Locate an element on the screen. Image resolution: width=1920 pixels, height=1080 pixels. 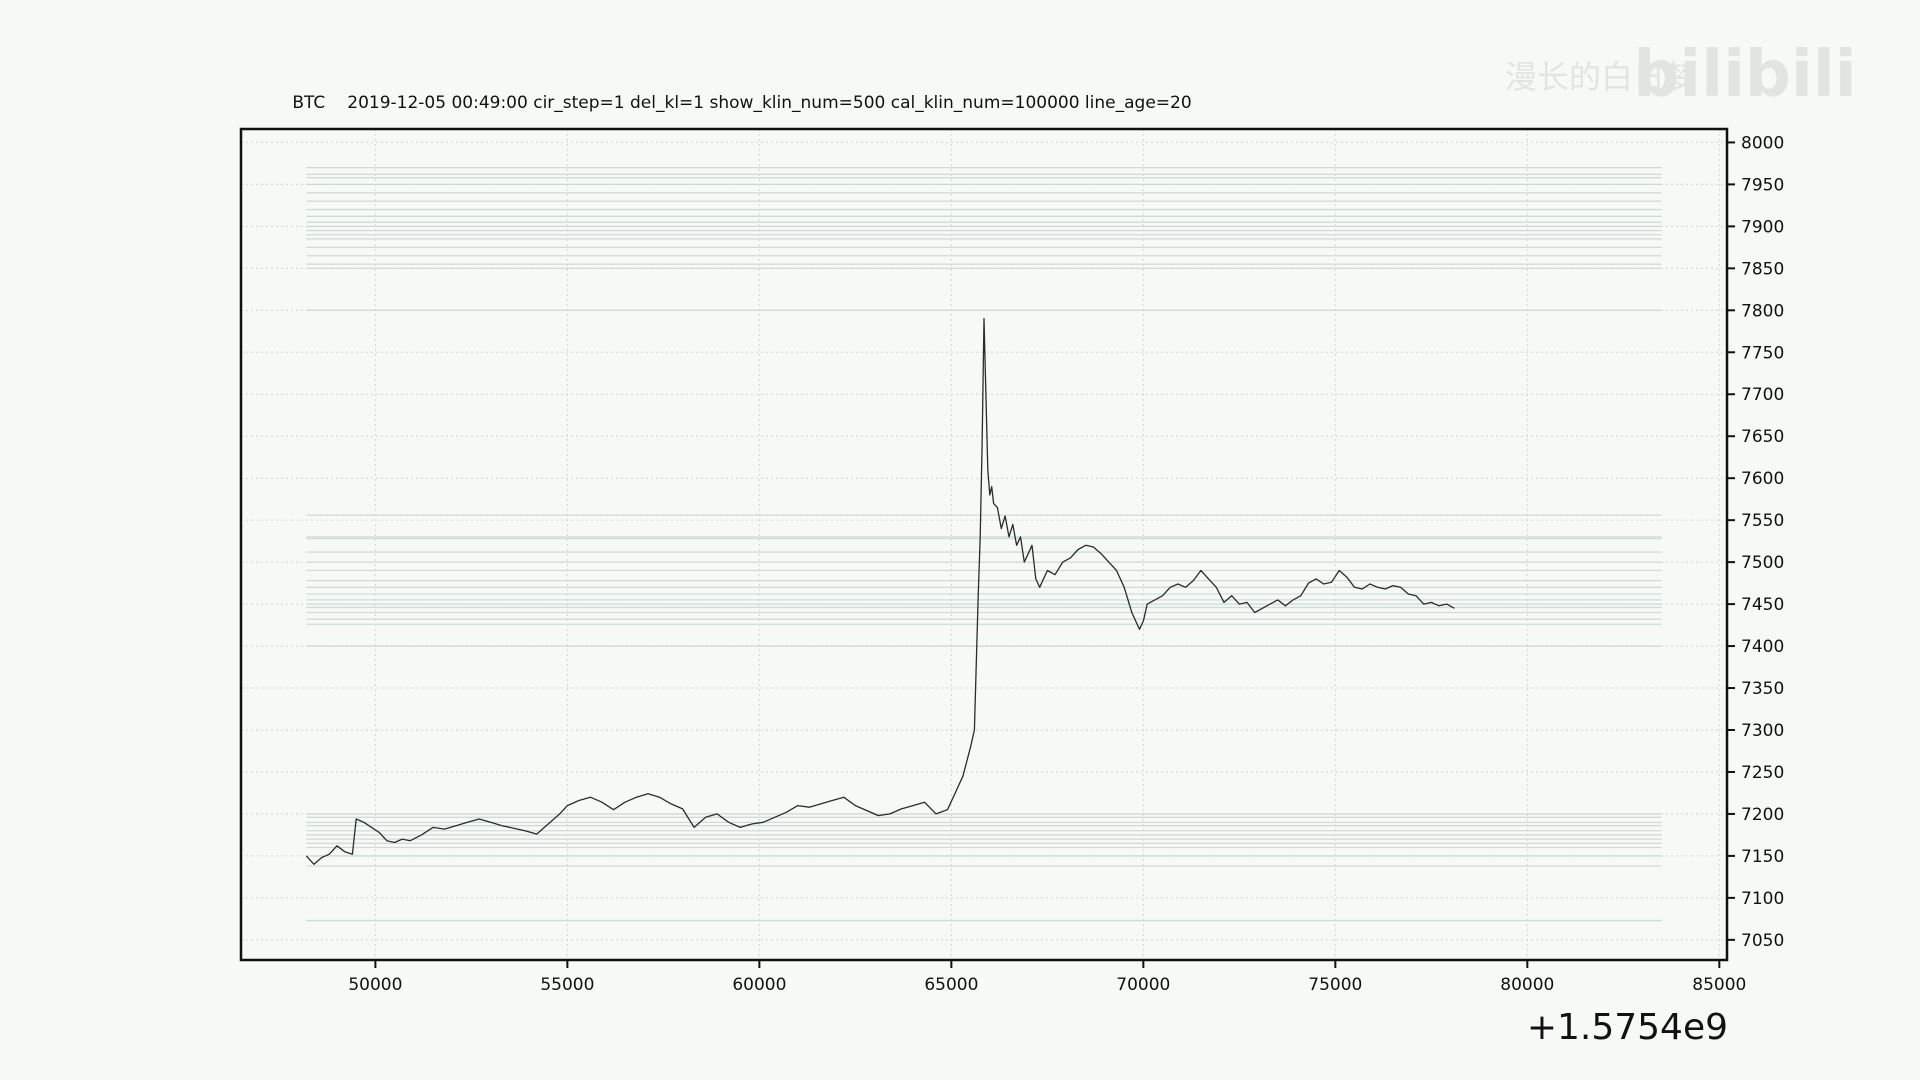
y-tick-label: 8000 is located at coordinates (1762, 143).